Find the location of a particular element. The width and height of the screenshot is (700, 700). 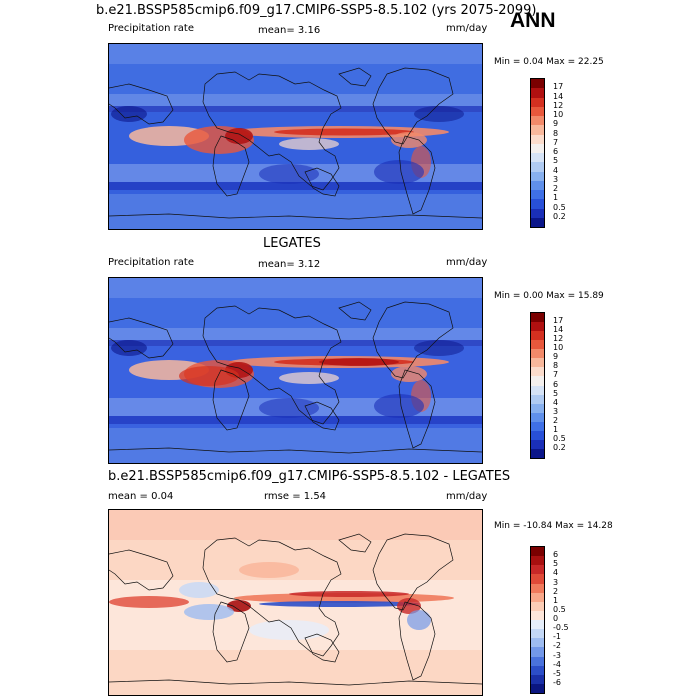

panel-2-minmax-label: Min = 0.00 Max = 15.89 is located at coordinates (549, 296).